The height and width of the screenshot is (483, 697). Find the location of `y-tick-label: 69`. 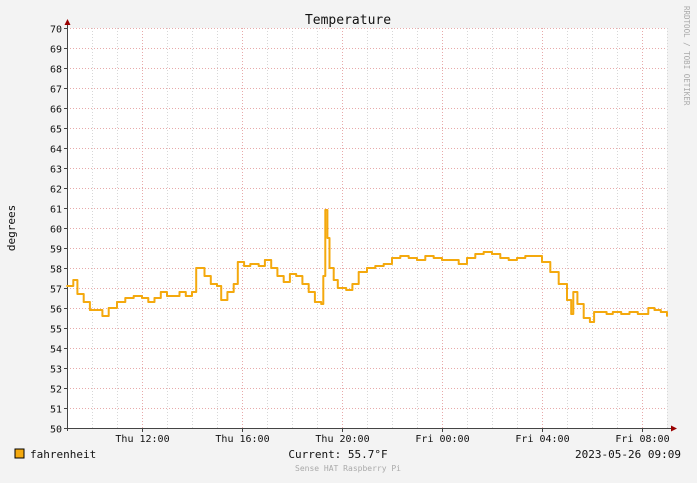

y-tick-label: 69 is located at coordinates (56, 50).